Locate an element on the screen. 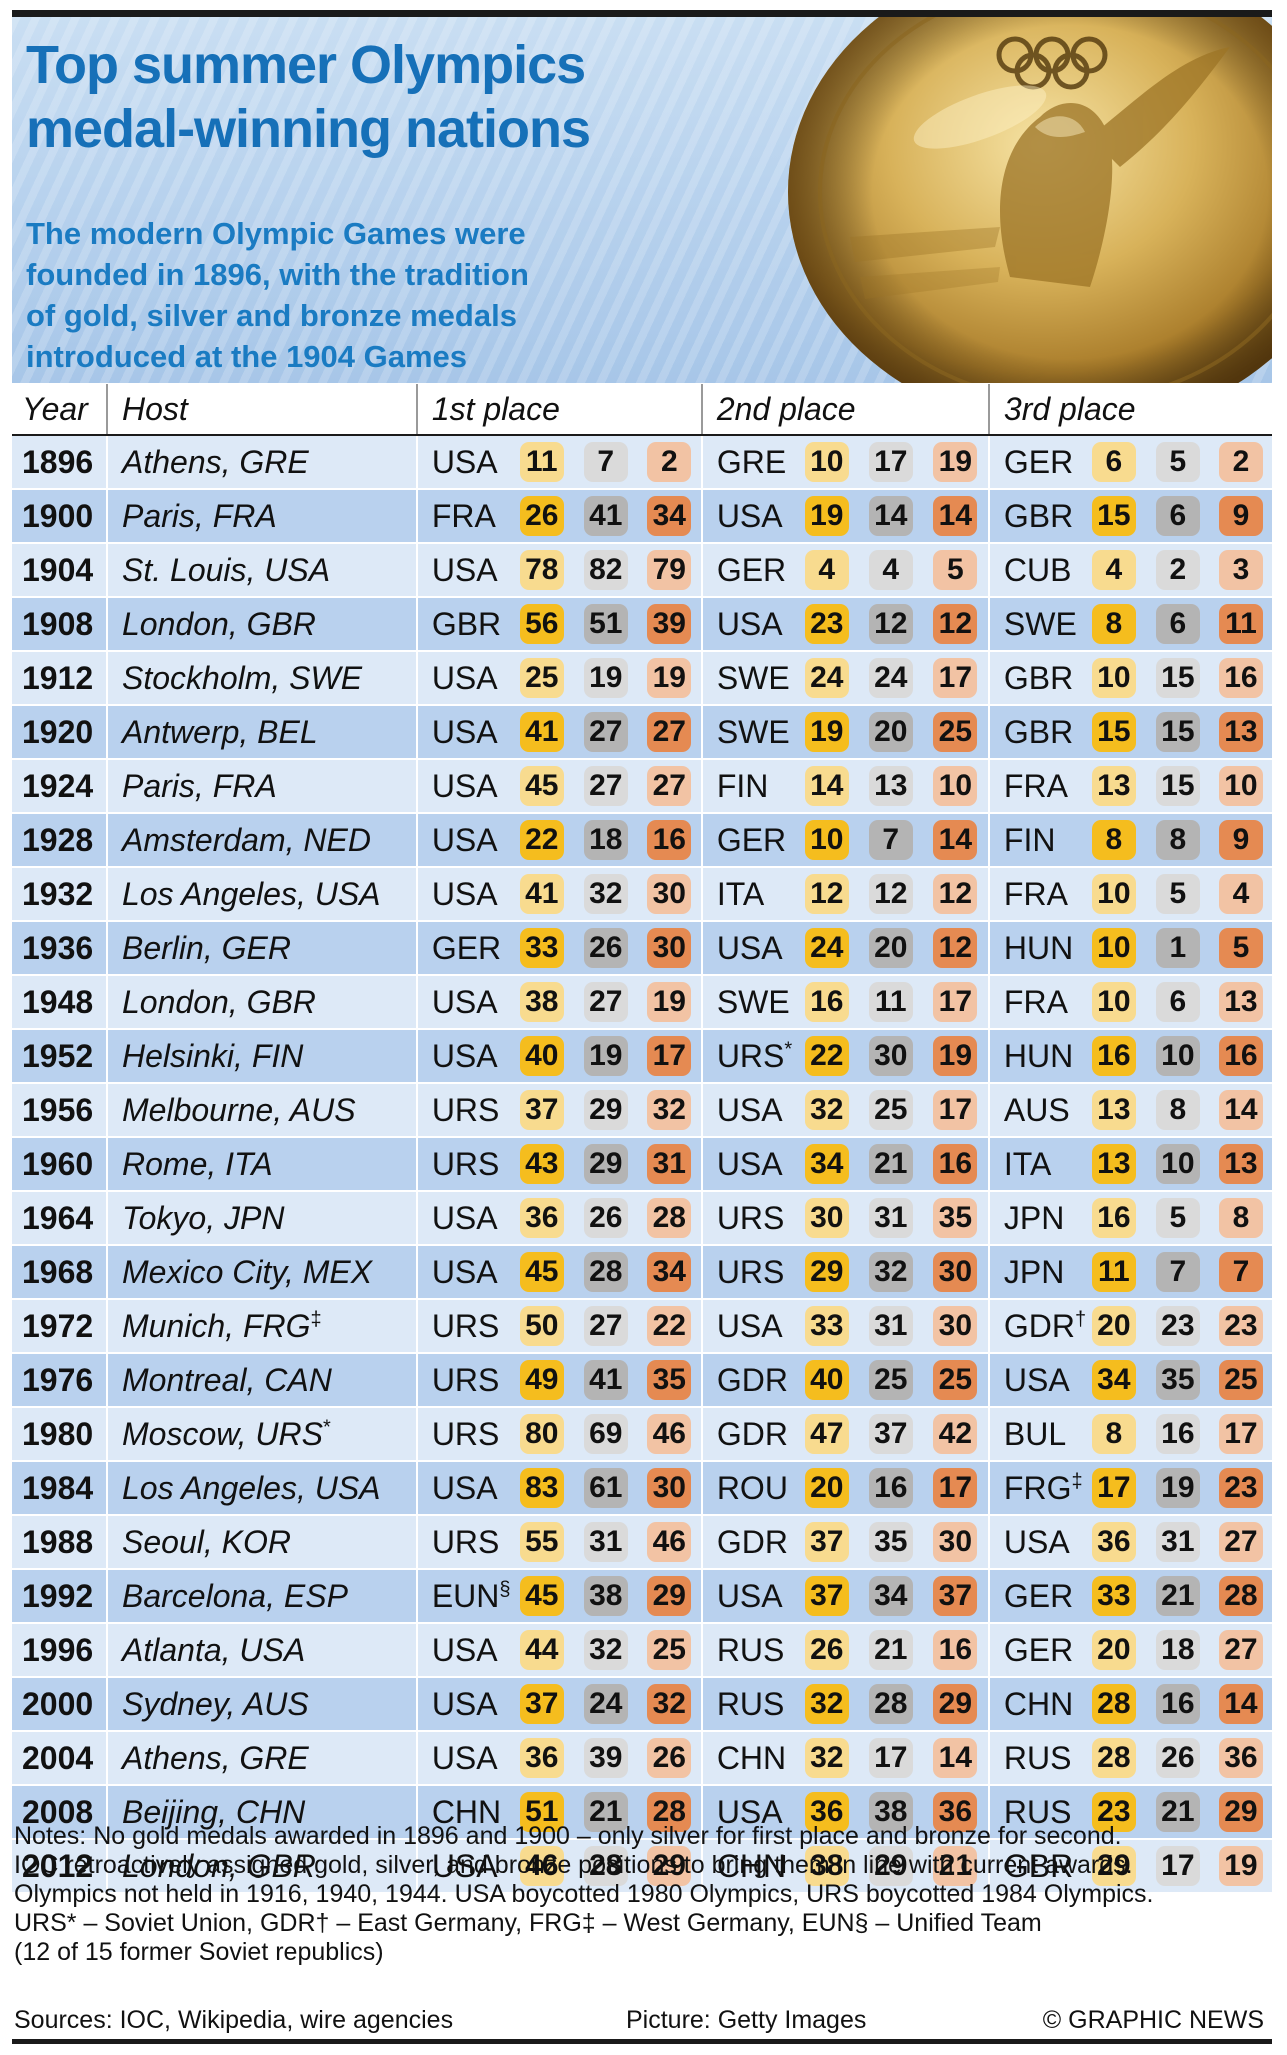 Image resolution: width=1287 pixels, height=2055 pixels. place-2-gold-cell: 22 is located at coordinates (826, 1056).